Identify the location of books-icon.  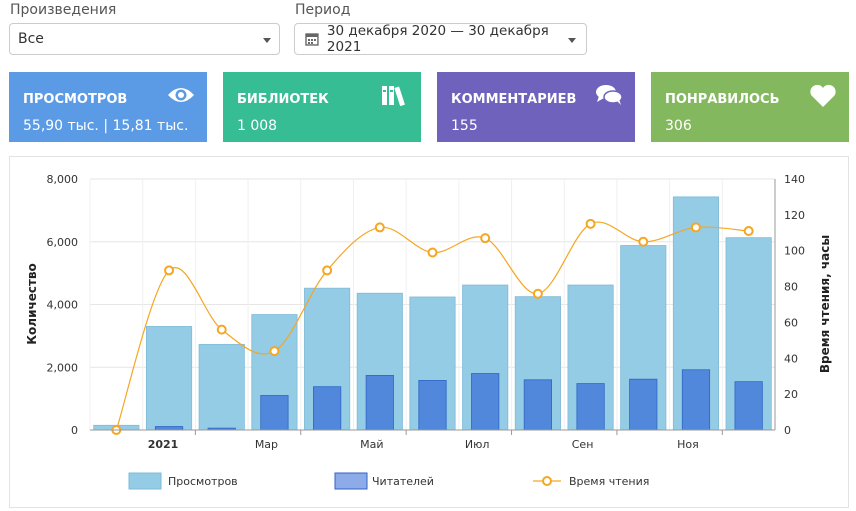
(395, 97).